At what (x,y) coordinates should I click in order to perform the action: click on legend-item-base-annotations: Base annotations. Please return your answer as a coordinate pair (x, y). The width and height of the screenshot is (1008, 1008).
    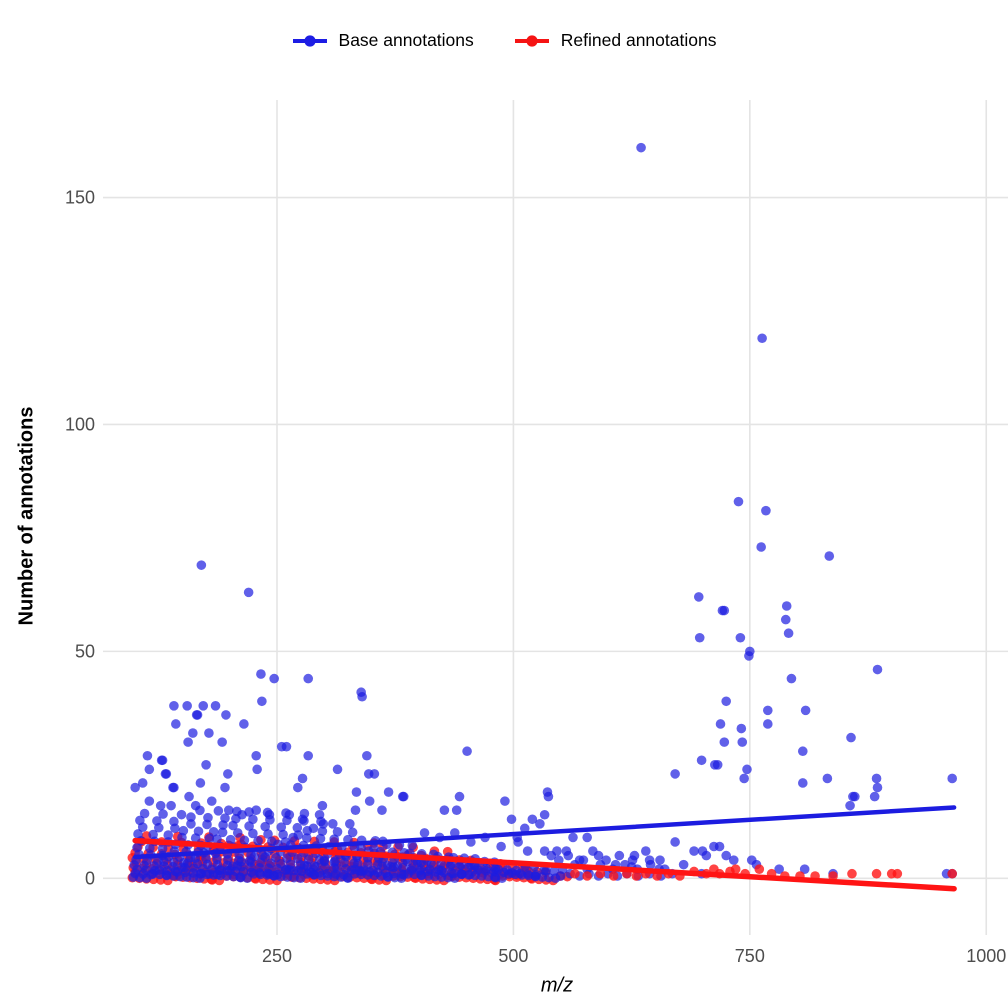
    Looking at the image, I should click on (383, 40).